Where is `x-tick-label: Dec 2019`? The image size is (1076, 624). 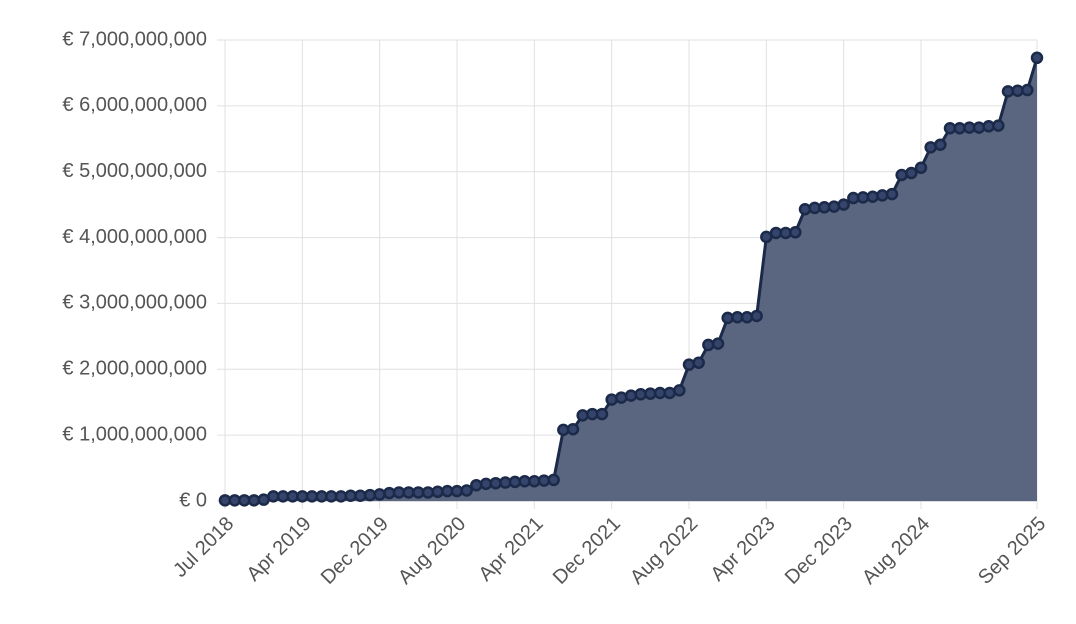
x-tick-label: Dec 2019 is located at coordinates (355, 551).